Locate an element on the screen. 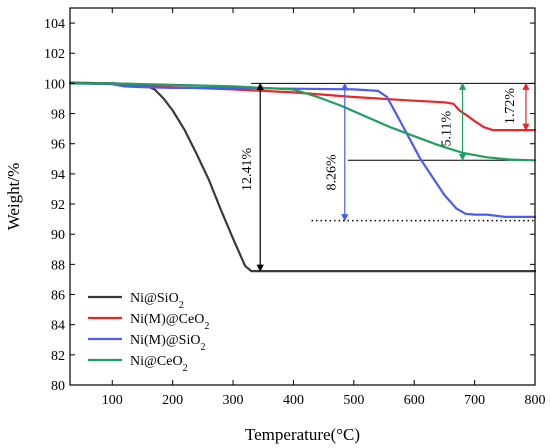  y-tick-label: 90 is located at coordinates (58, 235).